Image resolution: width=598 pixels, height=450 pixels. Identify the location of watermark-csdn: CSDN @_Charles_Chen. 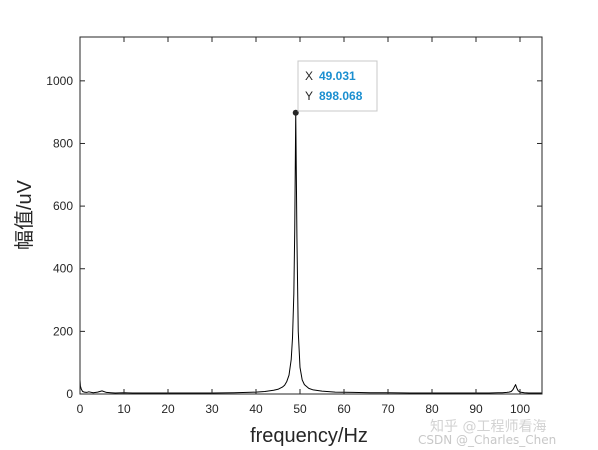
(487, 440).